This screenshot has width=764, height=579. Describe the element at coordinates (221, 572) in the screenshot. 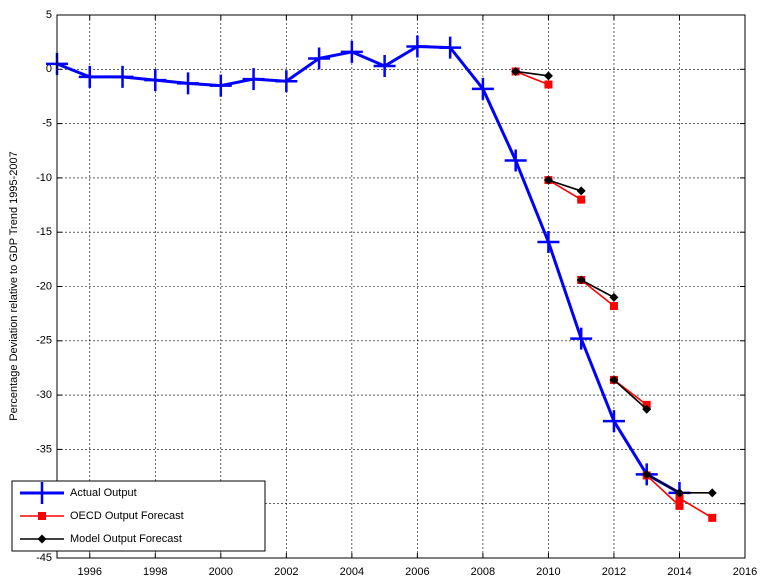

I see `x-tick-label: 2000` at that location.